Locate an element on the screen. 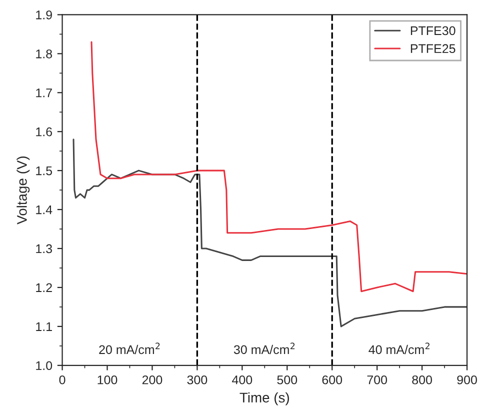 The width and height of the screenshot is (479, 420). x-tick-label: 0 is located at coordinates (62, 379).